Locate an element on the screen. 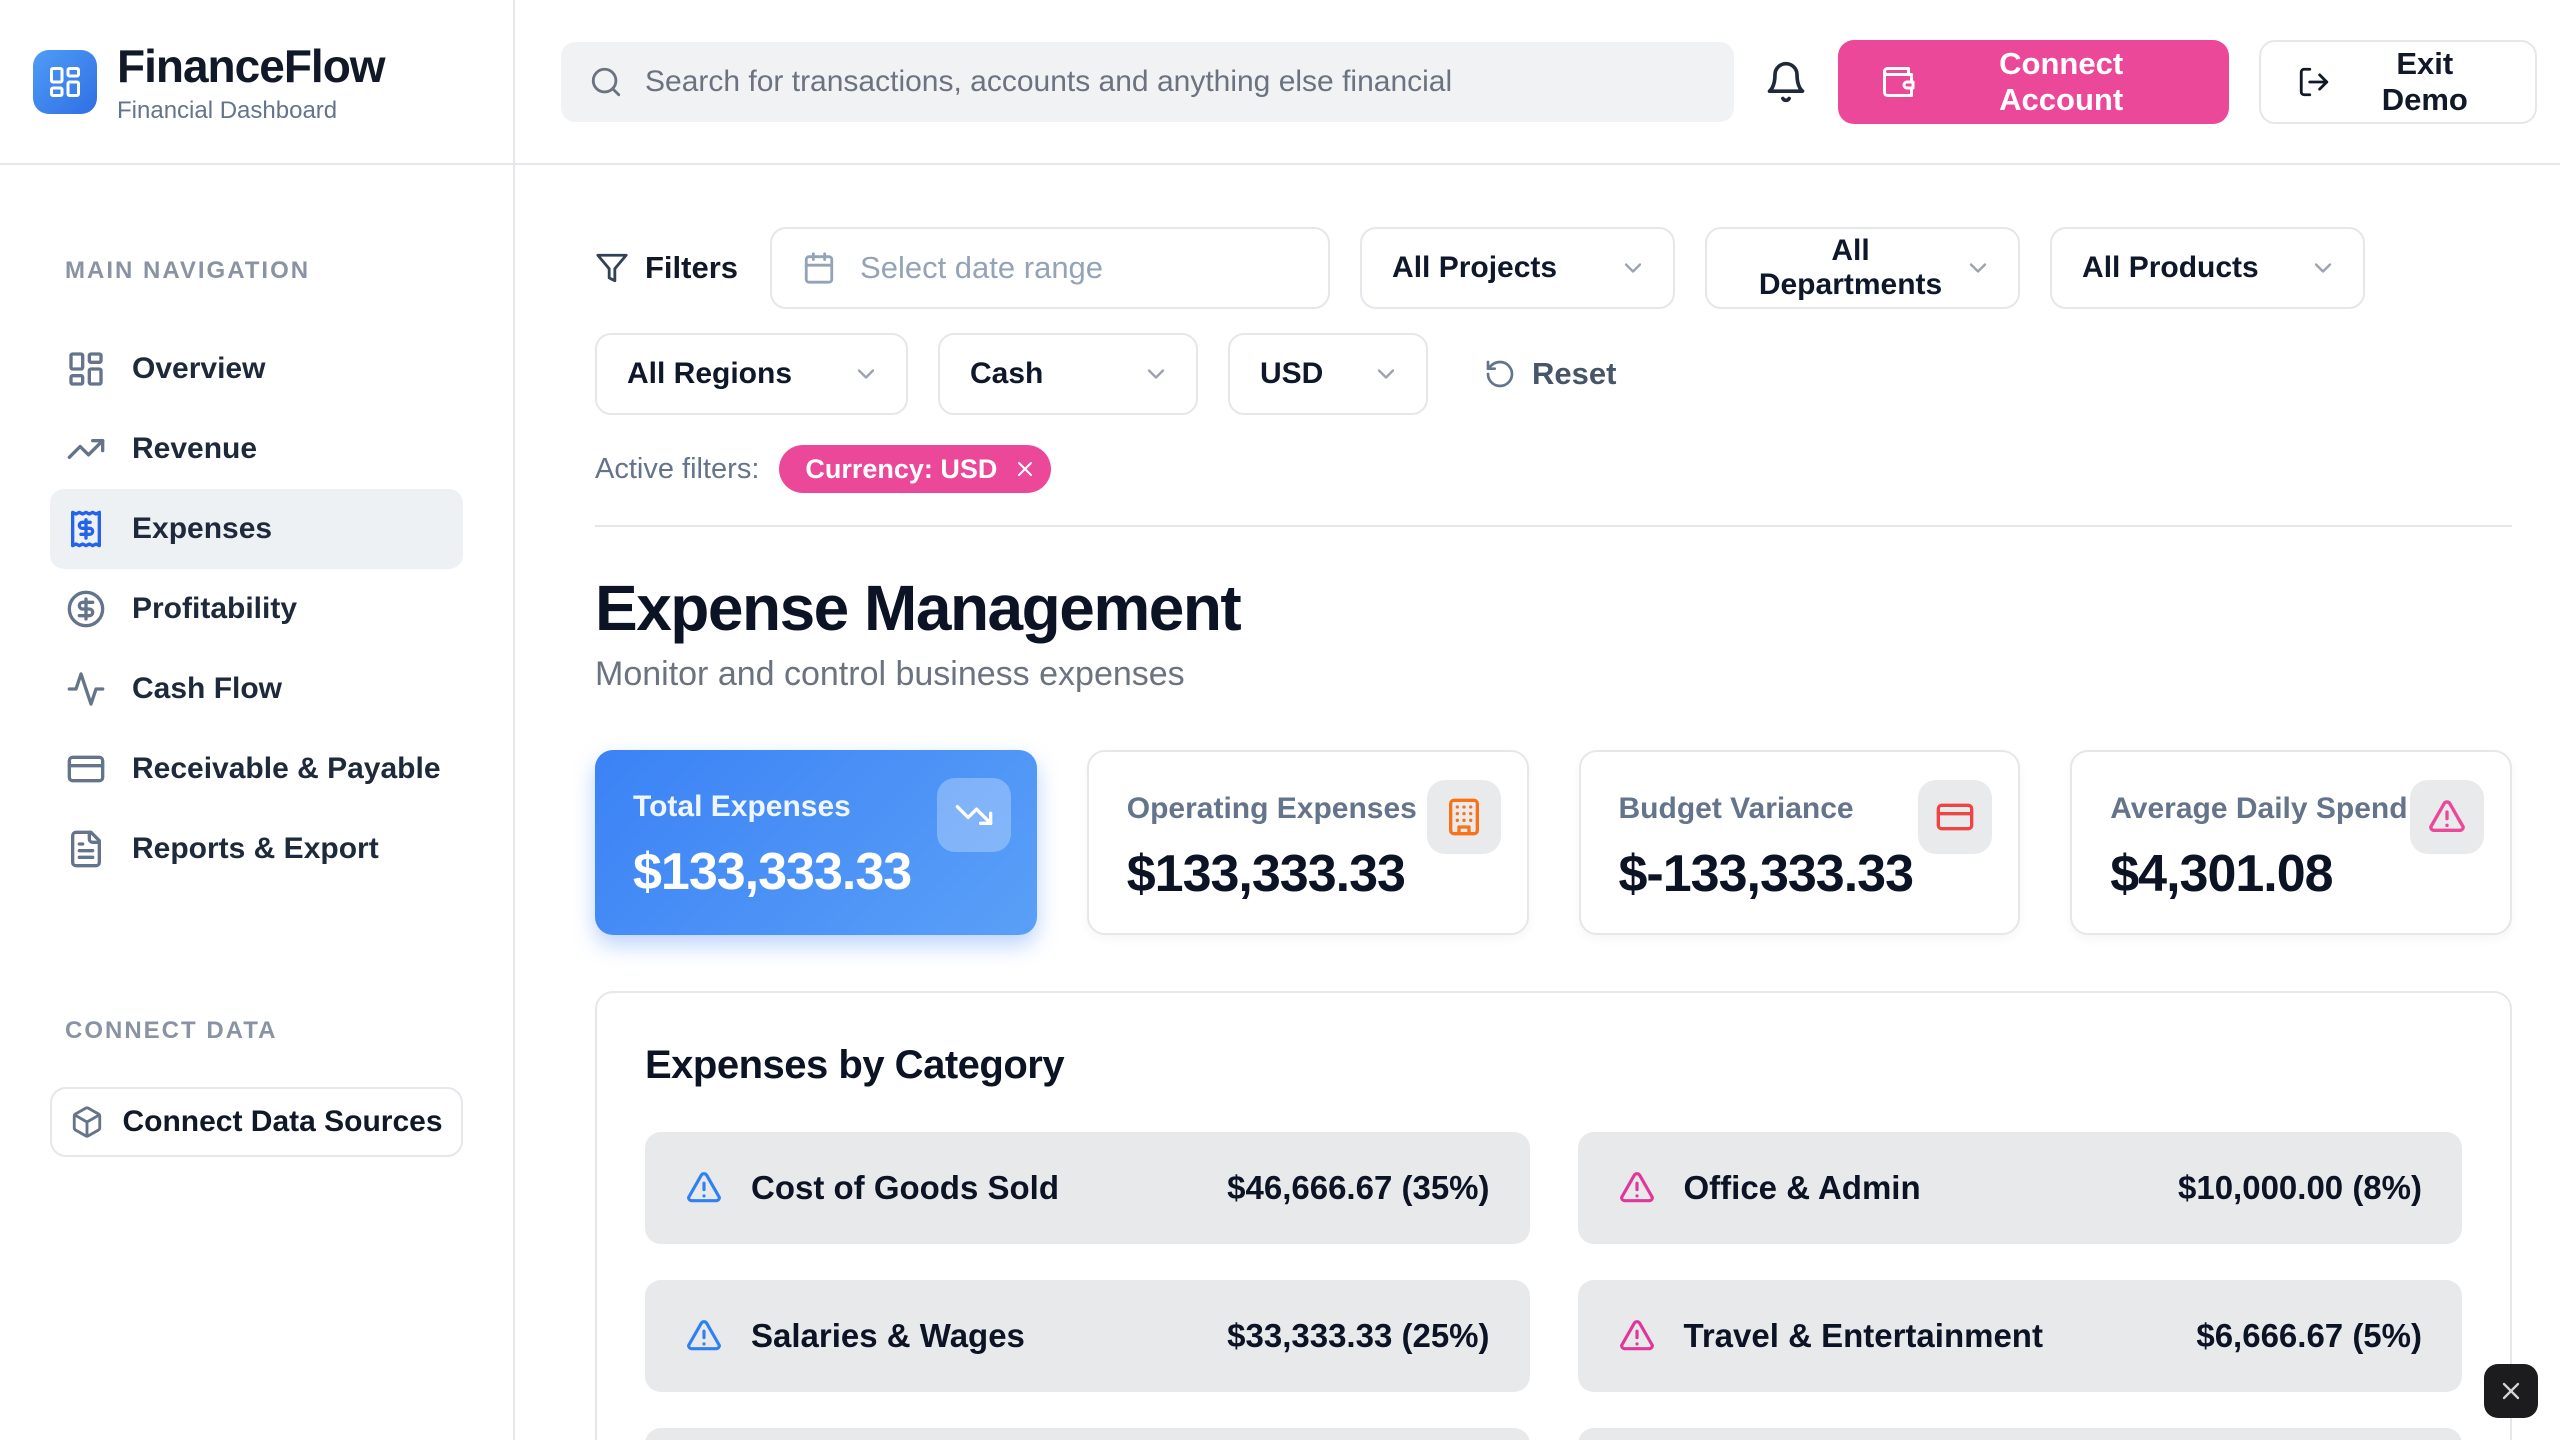 The height and width of the screenshot is (1440, 2560). app-logo-text: FinanceFlow Financial Dashboard is located at coordinates (251, 82).